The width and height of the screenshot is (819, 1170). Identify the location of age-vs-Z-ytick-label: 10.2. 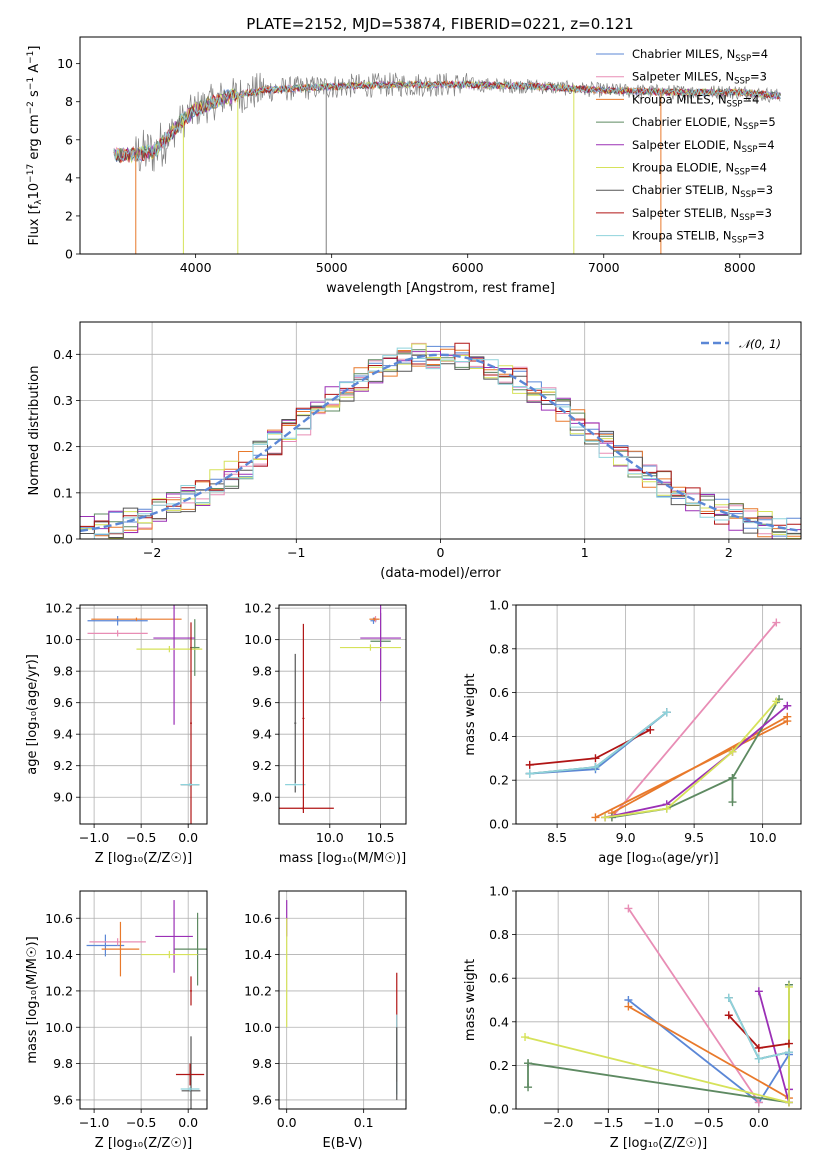
(59, 608).